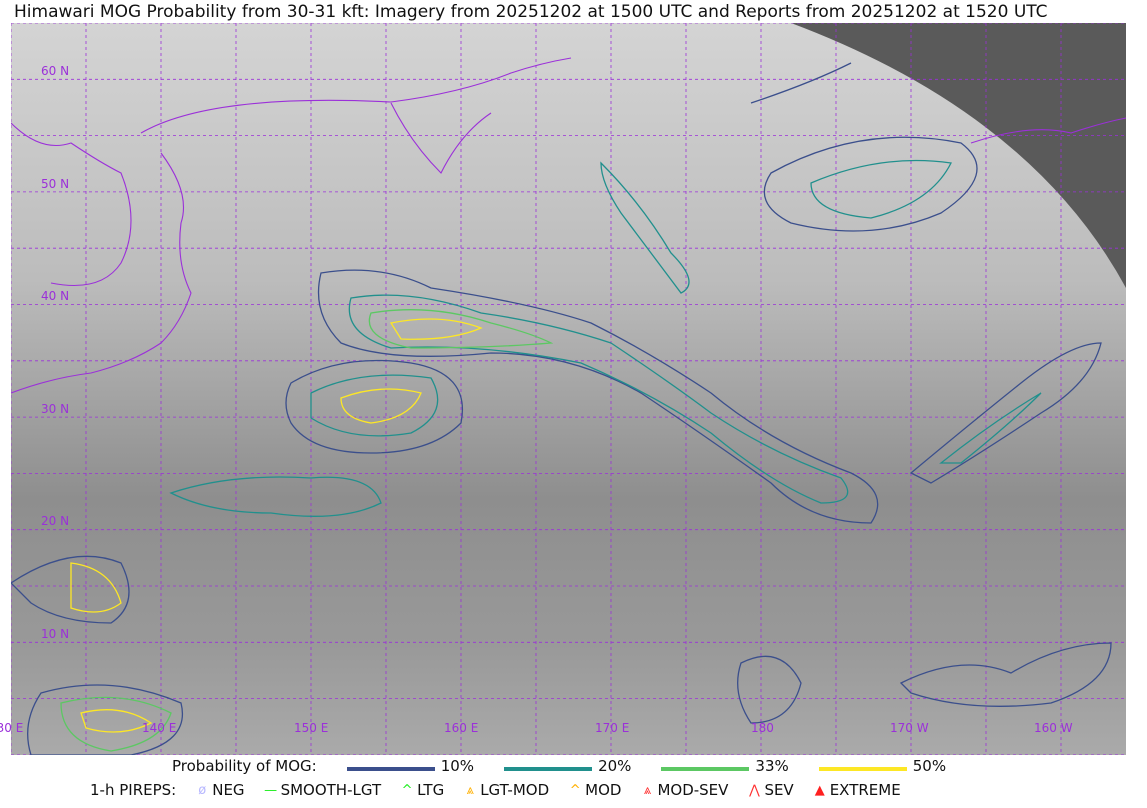  What do you see at coordinates (55, 296) in the screenshot?
I see `lat-label: 40 N` at bounding box center [55, 296].